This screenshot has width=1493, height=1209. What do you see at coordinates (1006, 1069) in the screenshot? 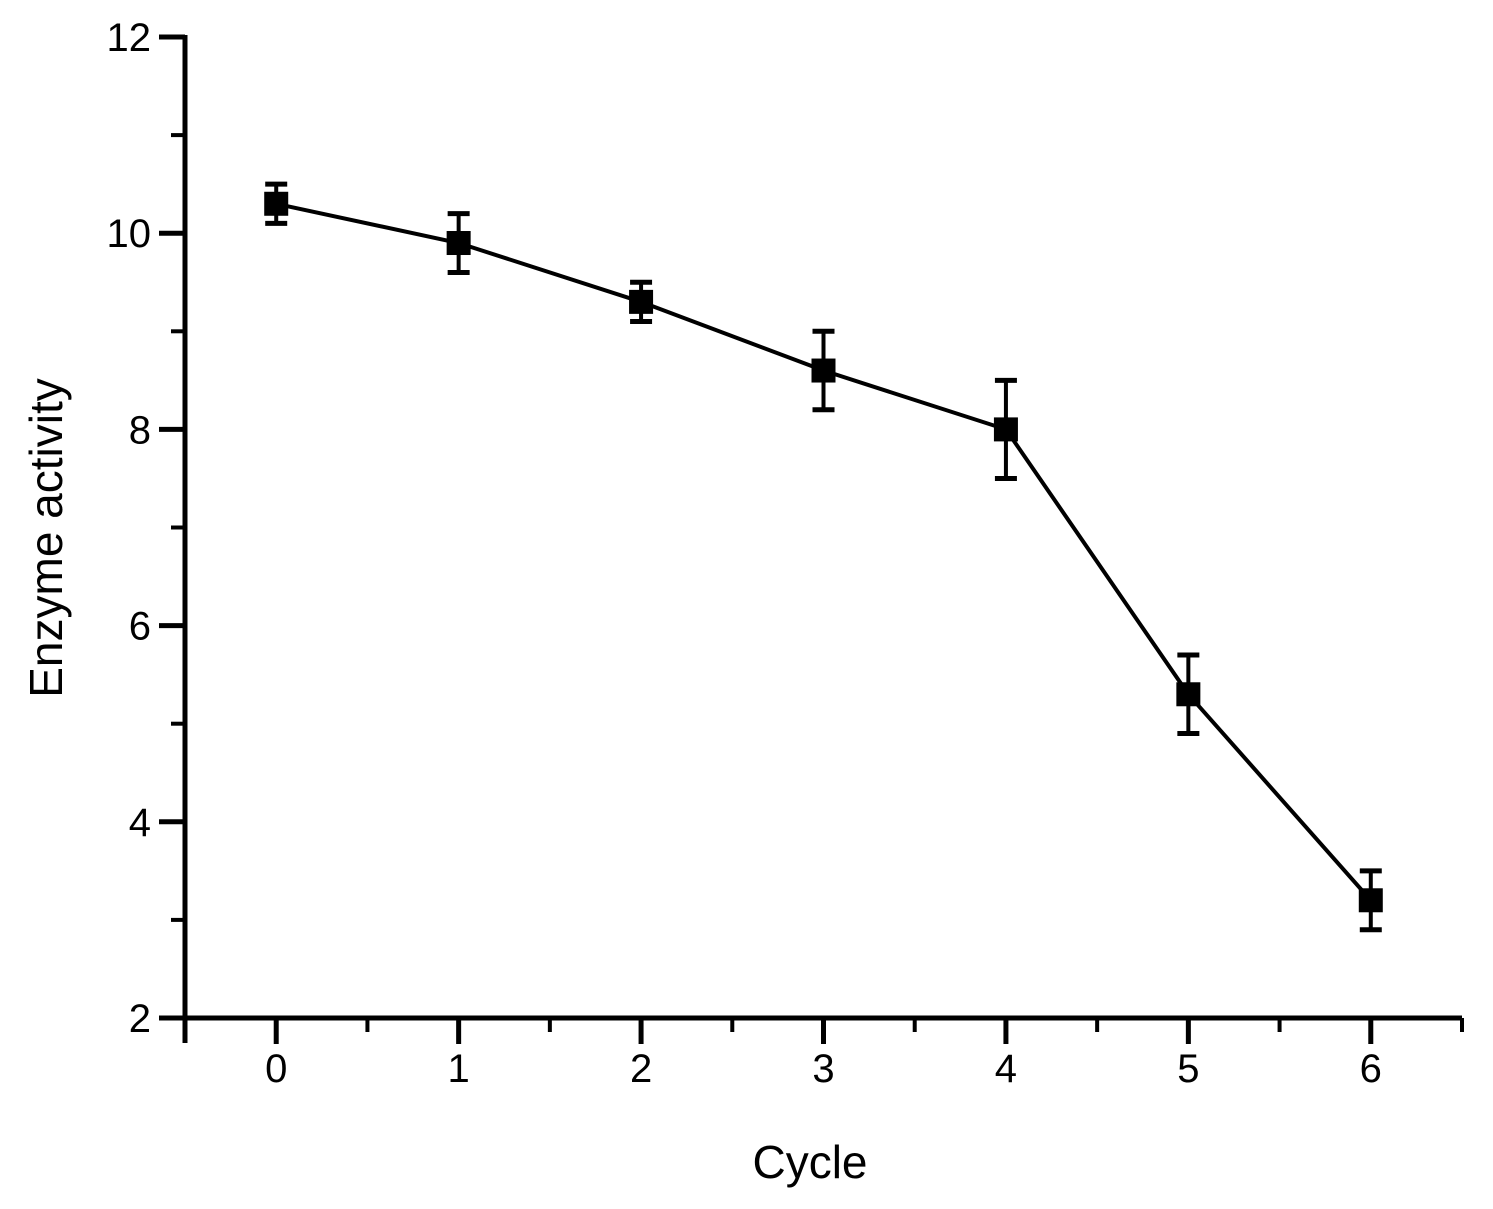
I see `x-tick-label: 4` at bounding box center [1006, 1069].